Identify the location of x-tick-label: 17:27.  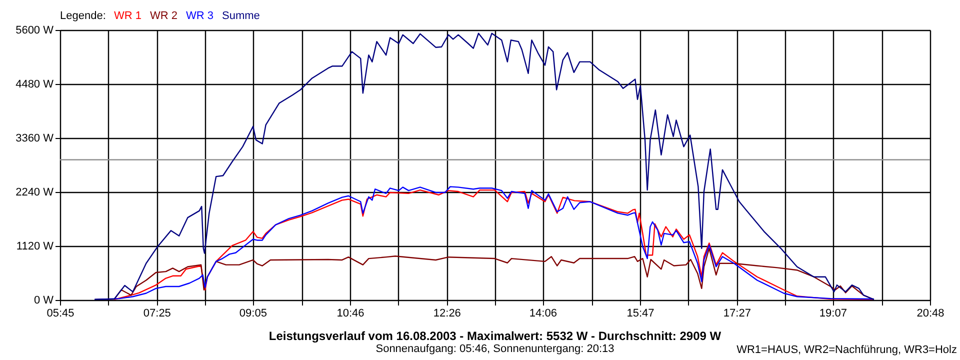
(737, 314).